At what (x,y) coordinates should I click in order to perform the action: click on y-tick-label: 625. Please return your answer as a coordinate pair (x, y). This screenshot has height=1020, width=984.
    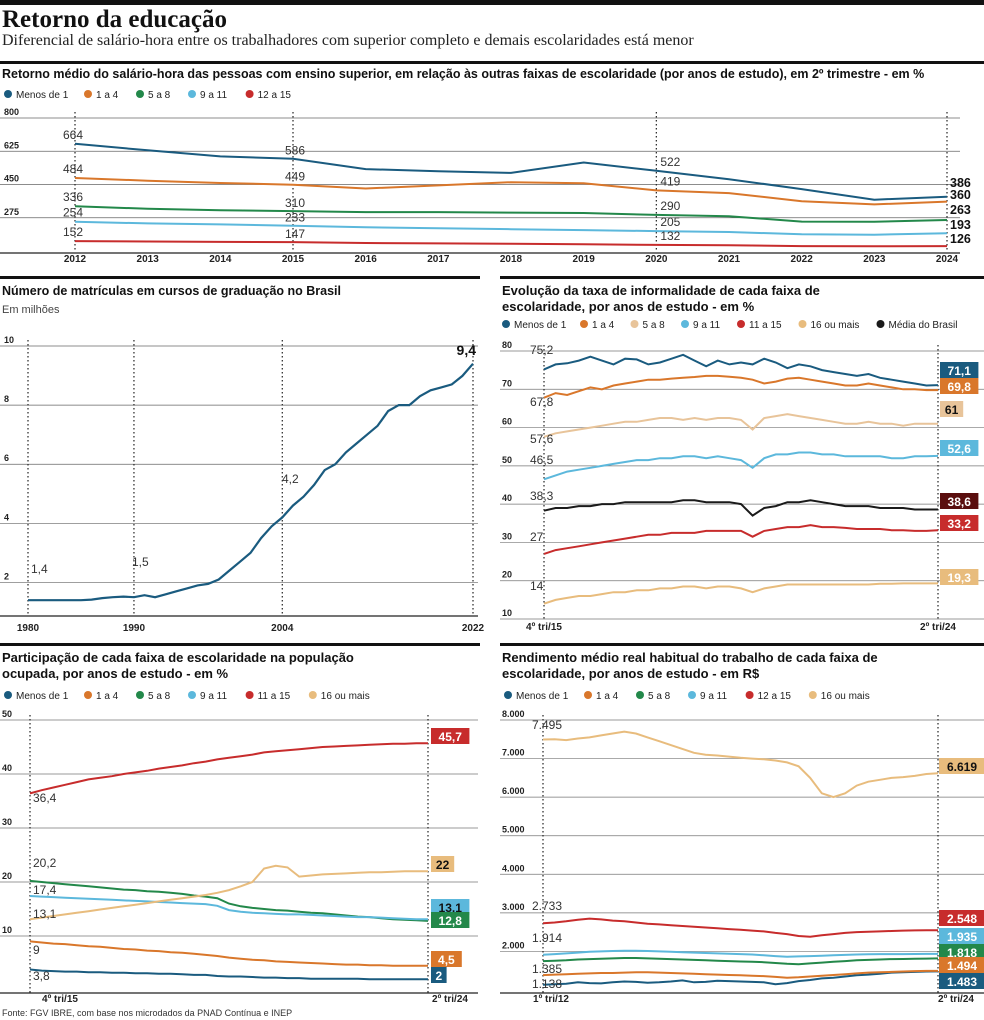
    Looking at the image, I should click on (11, 145).